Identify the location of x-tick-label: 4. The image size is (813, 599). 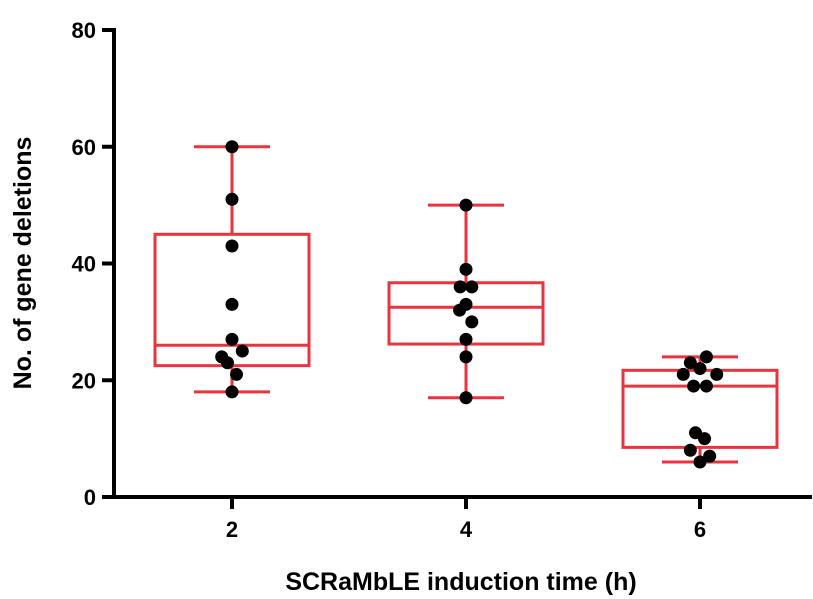
(466, 529).